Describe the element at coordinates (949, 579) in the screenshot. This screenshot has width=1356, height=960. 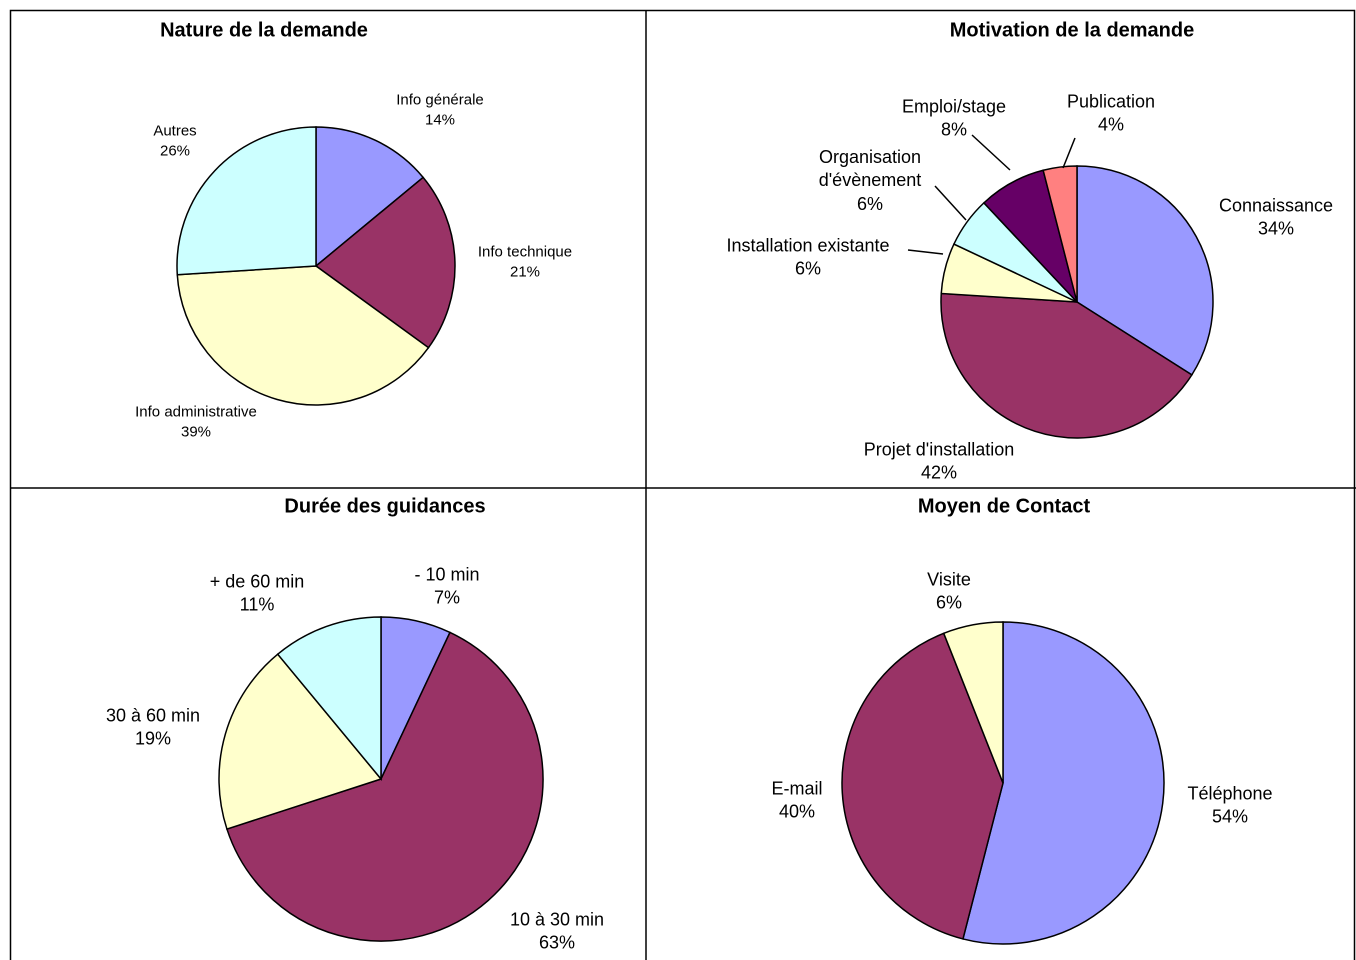
I see `category-label: Visite` at that location.